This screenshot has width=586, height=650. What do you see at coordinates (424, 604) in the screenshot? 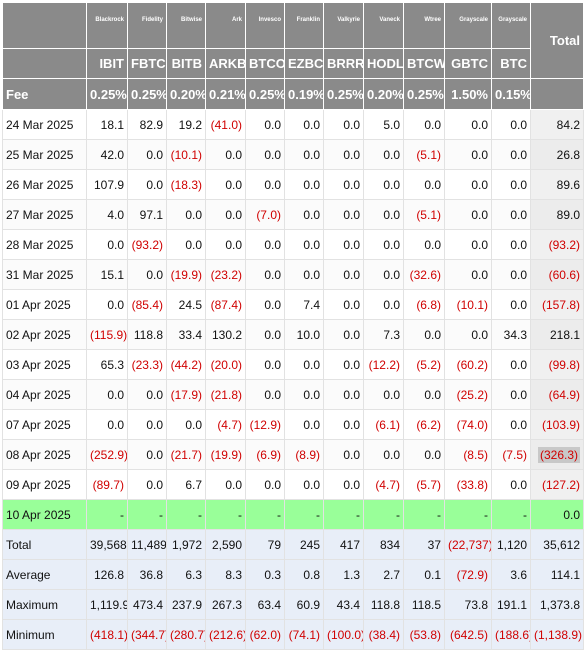
I see `value-cell: 118.5` at bounding box center [424, 604].